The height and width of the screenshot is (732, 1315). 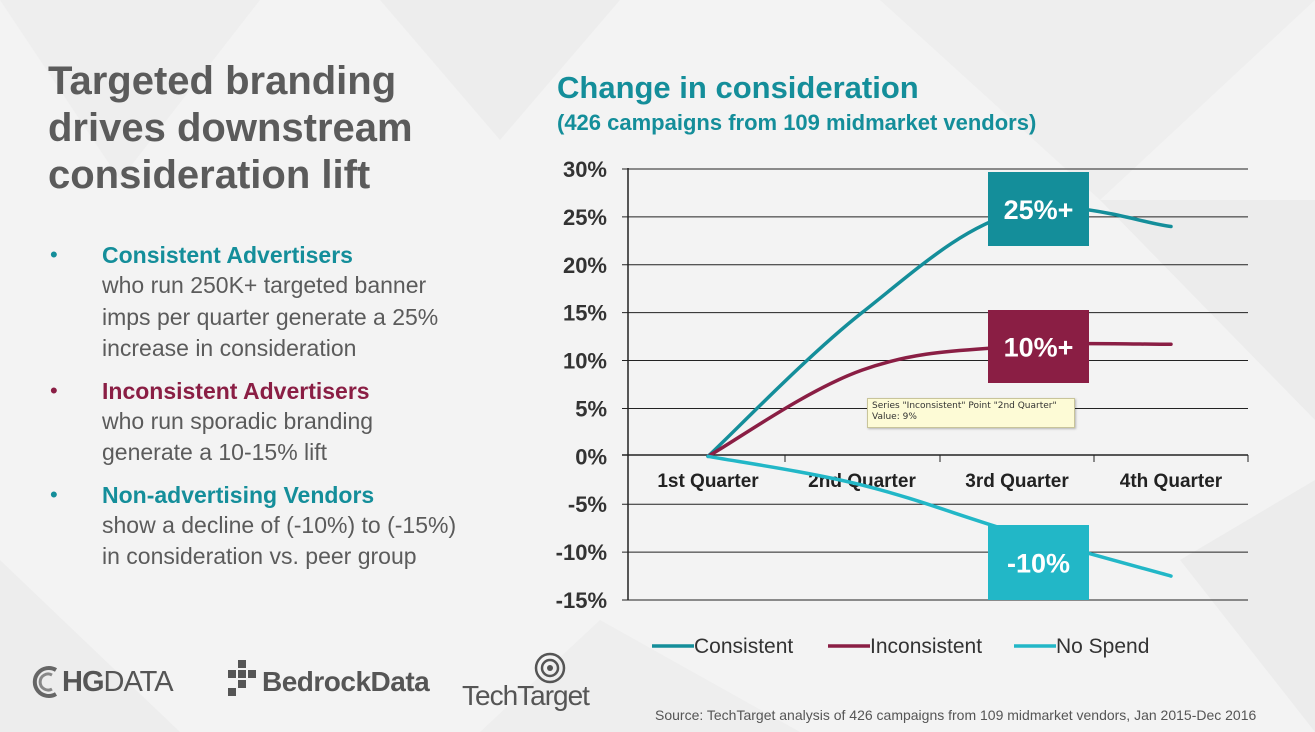 What do you see at coordinates (264, 285) in the screenshot?
I see `bullet-text: who run 250K+ targeted banner` at bounding box center [264, 285].